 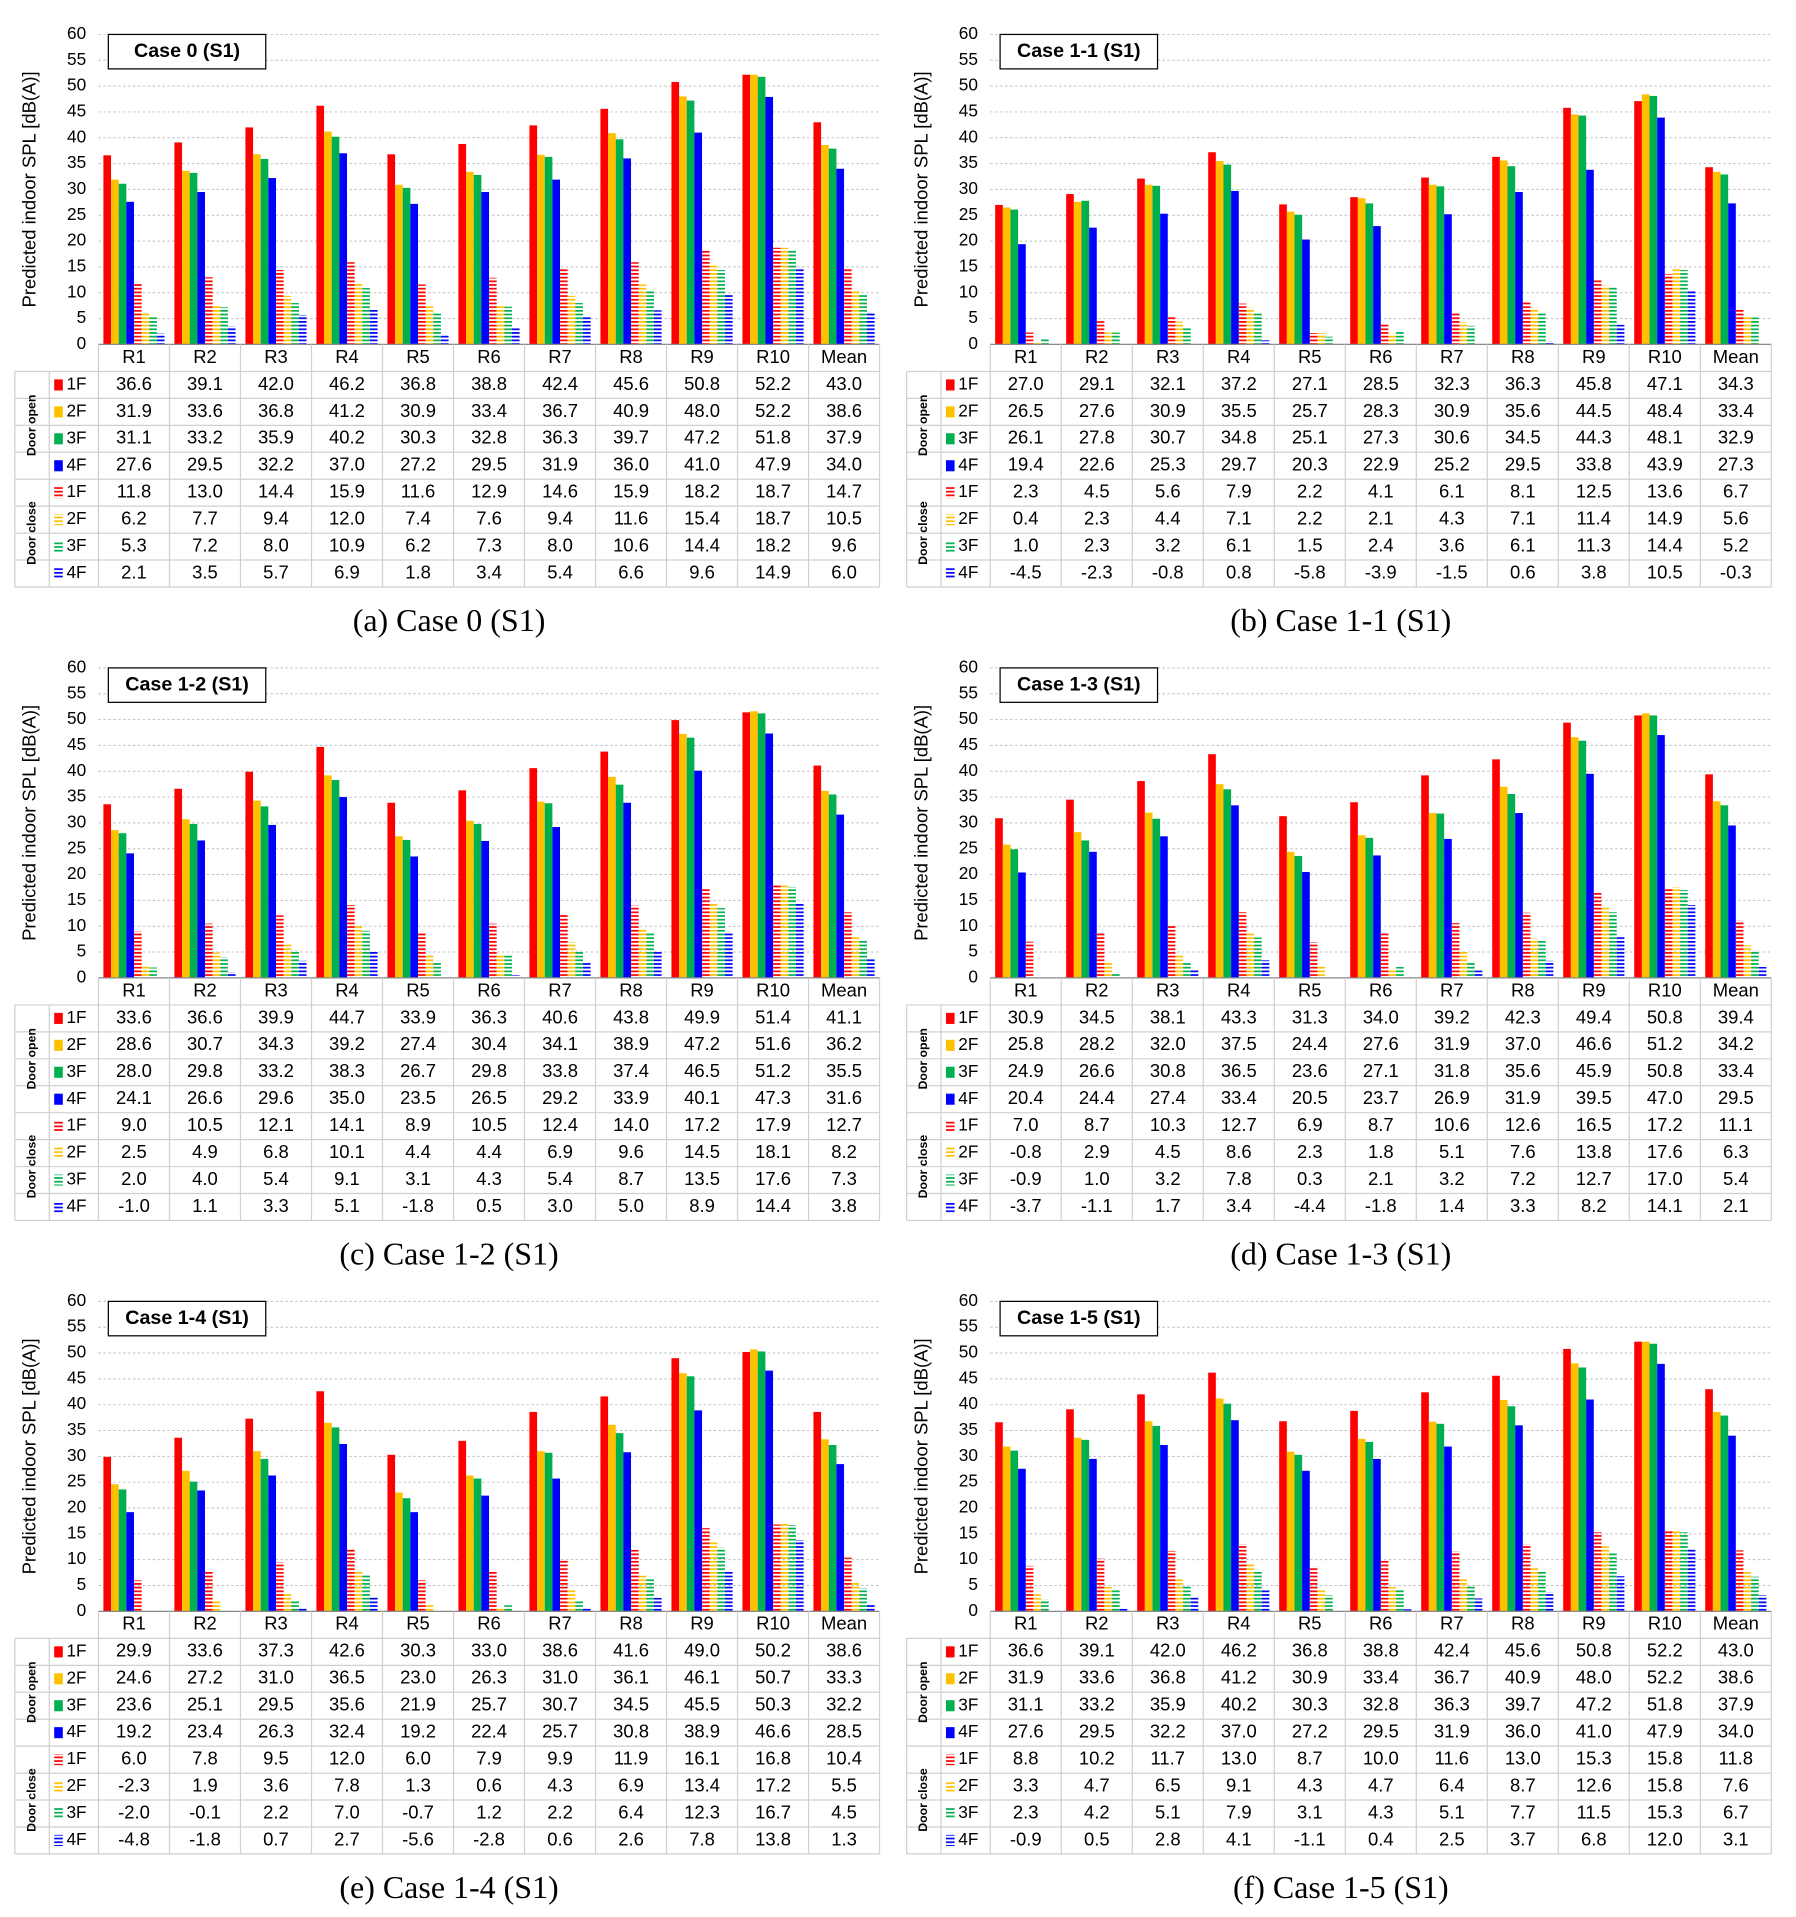 I want to click on table-value: 22.6, so click(x=1097, y=464).